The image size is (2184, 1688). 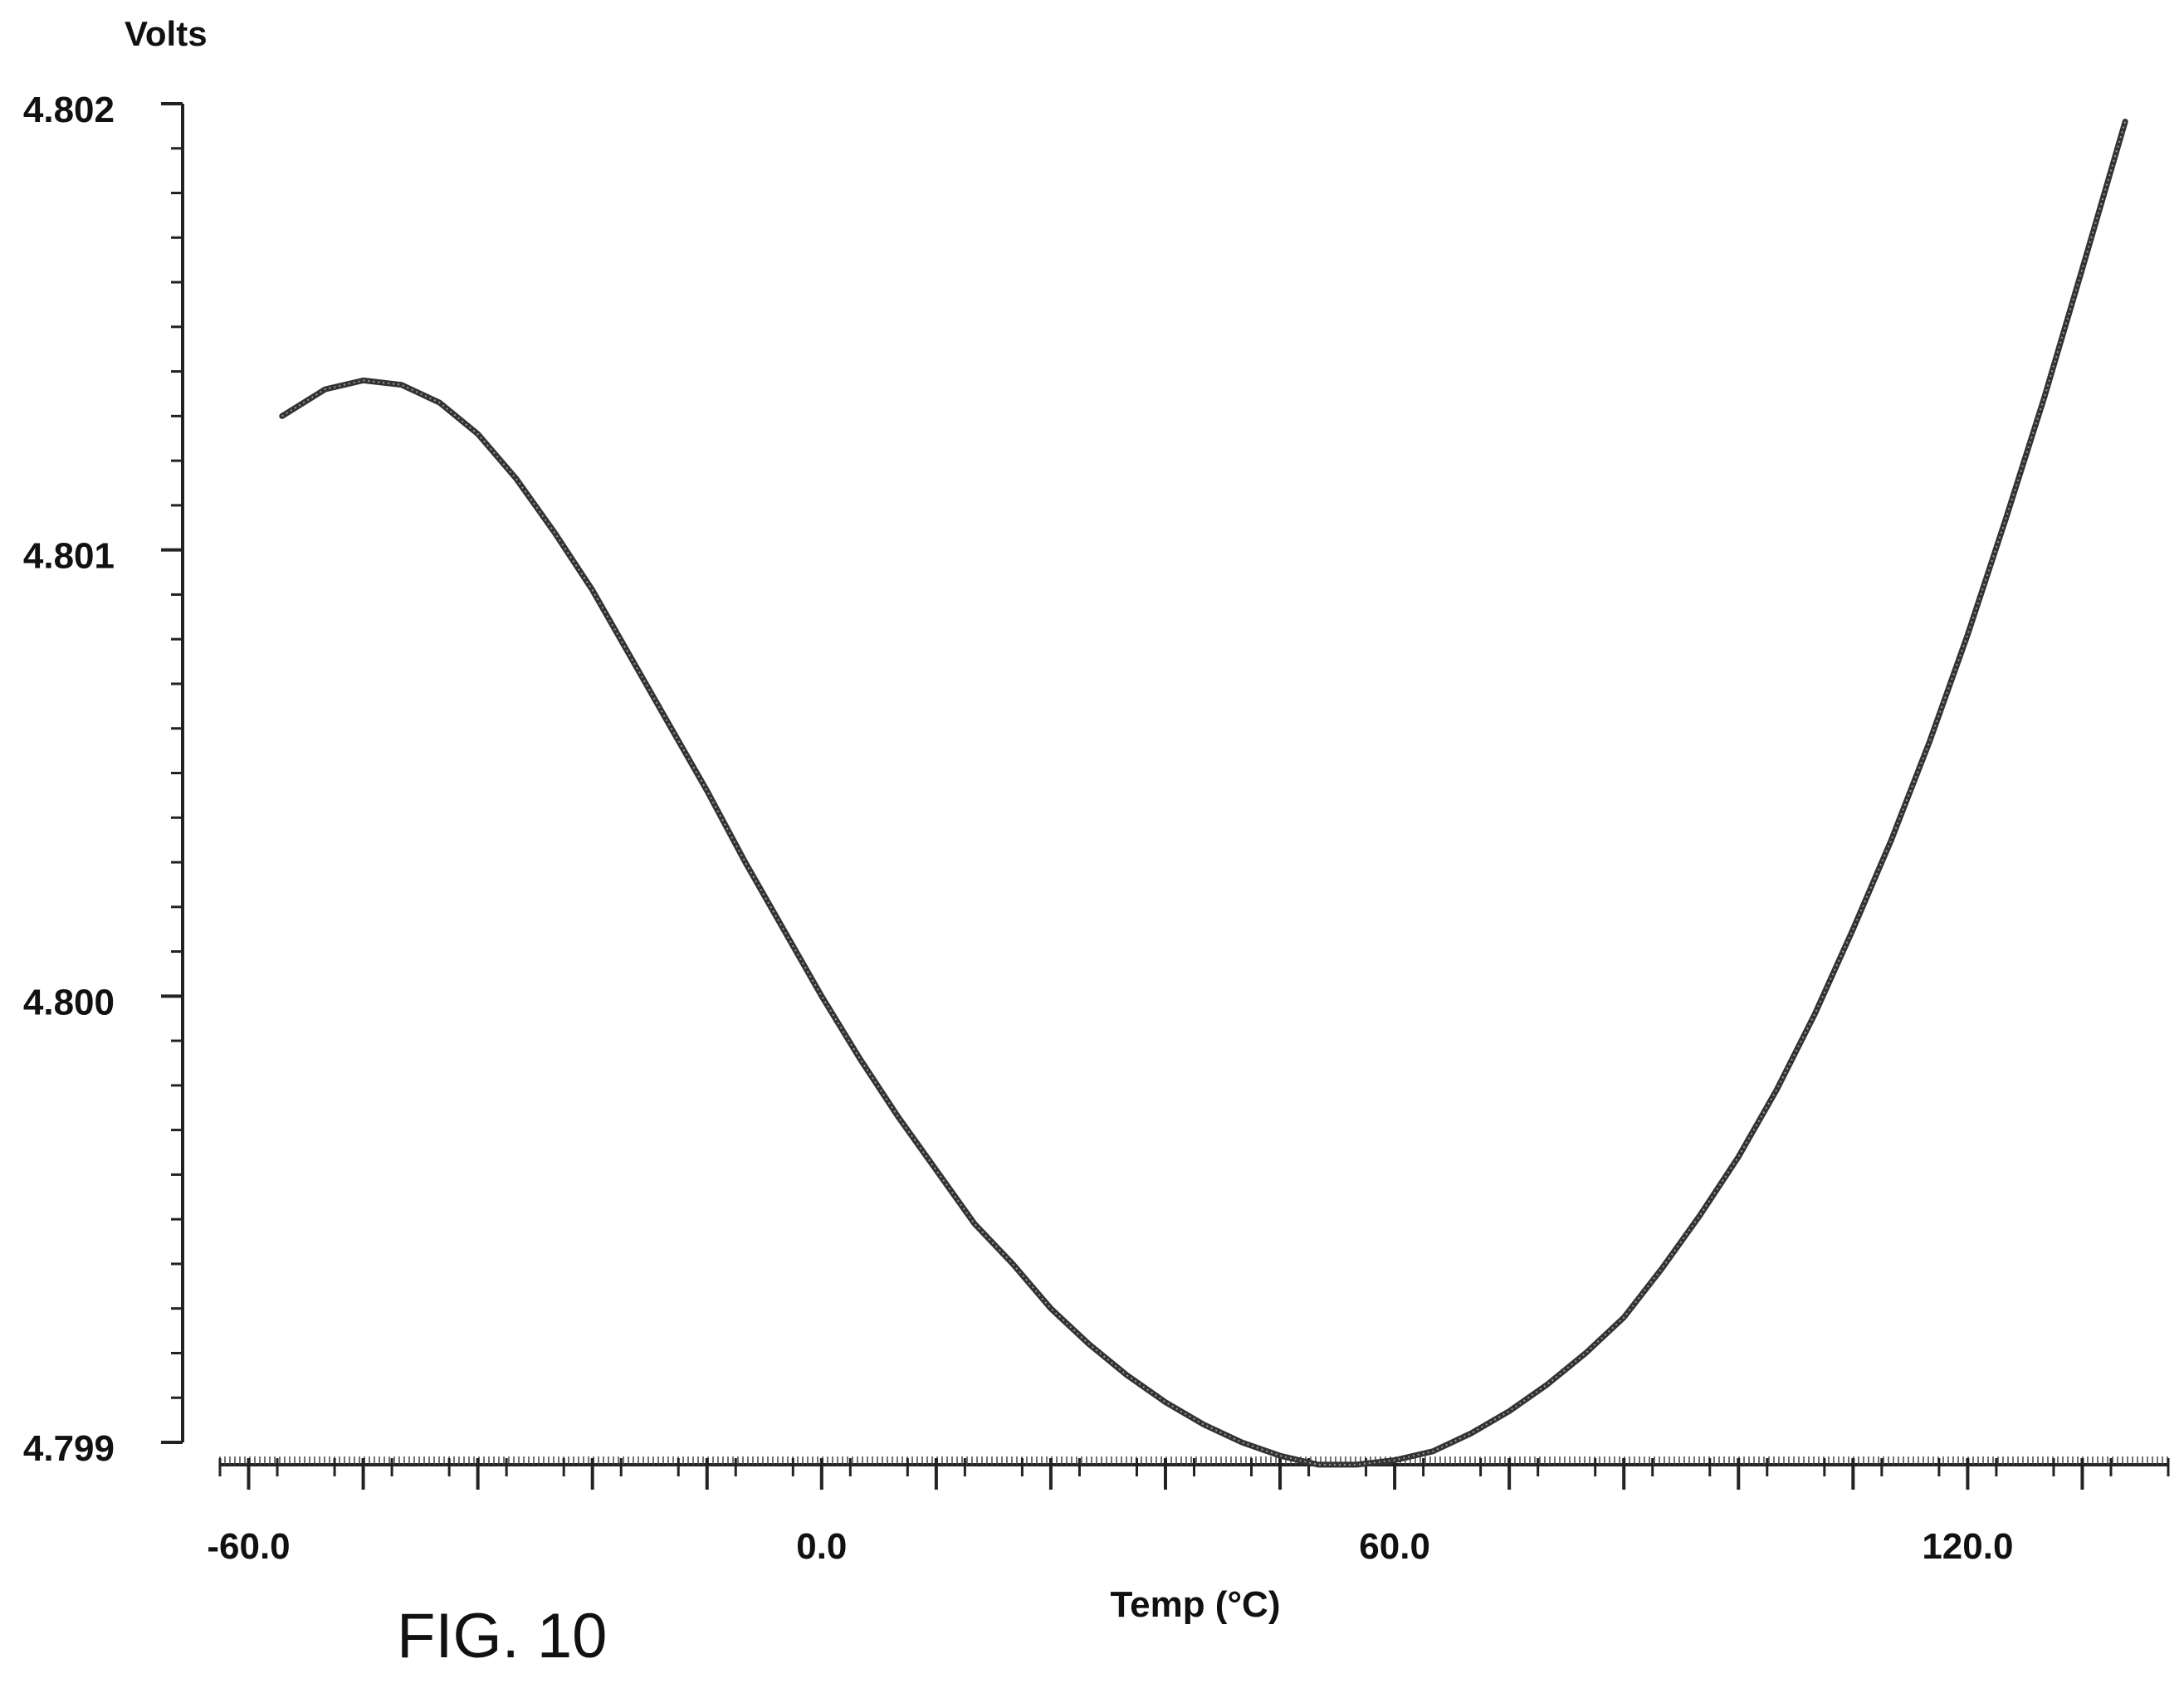 What do you see at coordinates (69, 1448) in the screenshot?
I see `y-tick-label: 4.799` at bounding box center [69, 1448].